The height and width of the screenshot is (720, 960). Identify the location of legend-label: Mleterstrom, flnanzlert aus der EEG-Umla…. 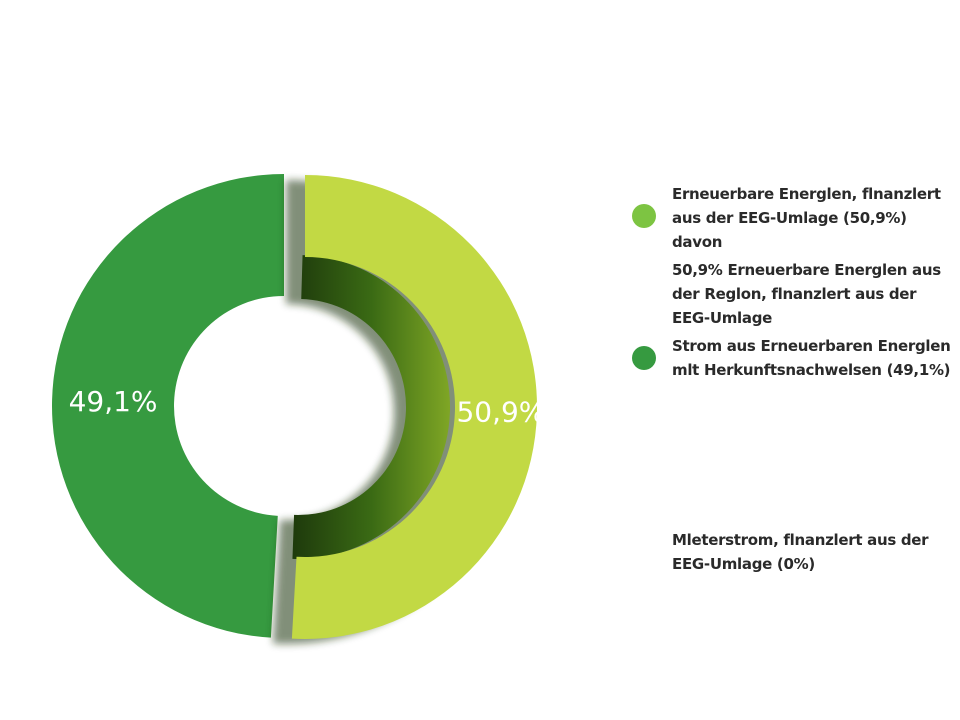
(800, 552).